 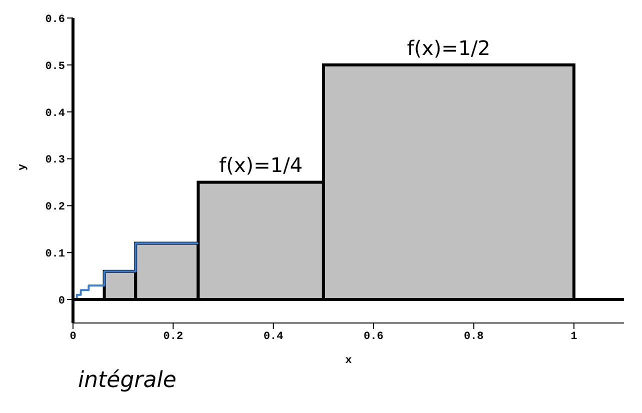 I want to click on y-tick-label: 0.5, so click(x=55, y=66).